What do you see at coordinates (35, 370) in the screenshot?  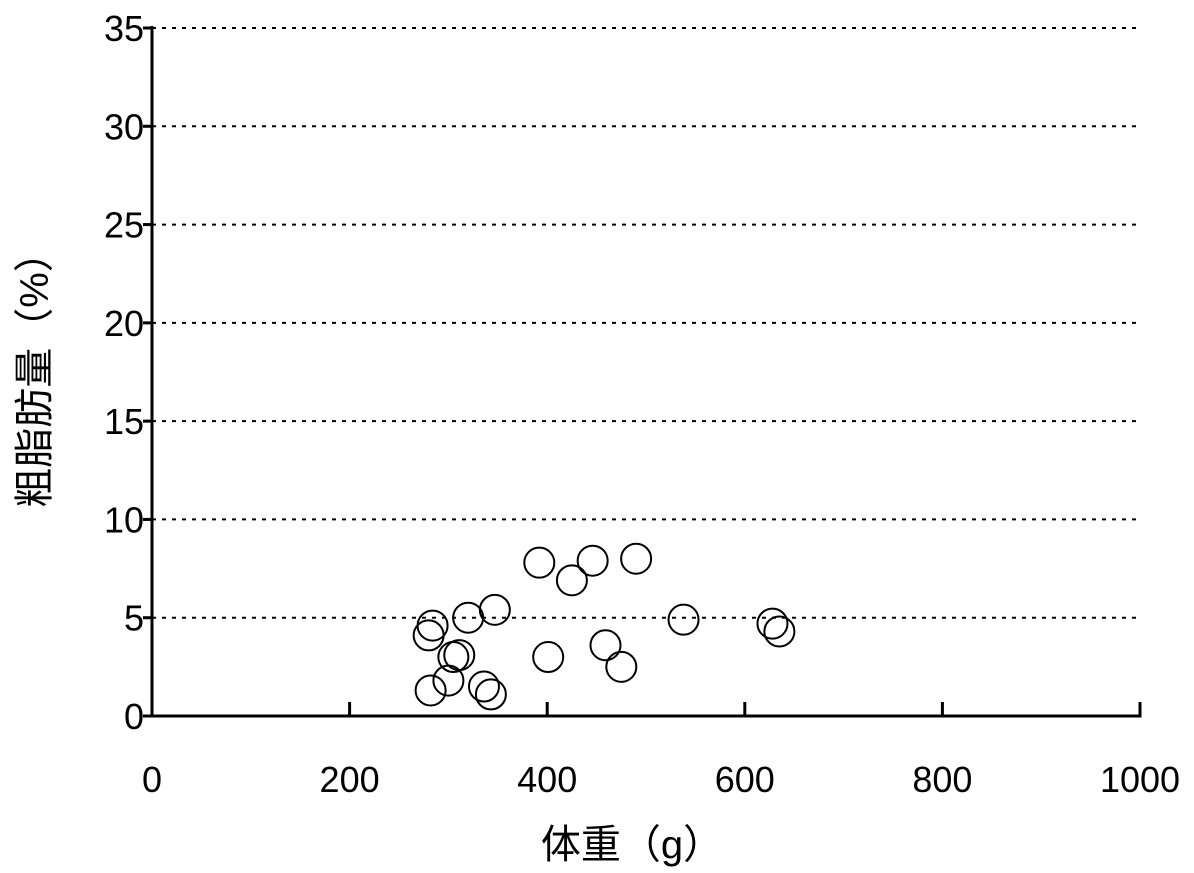 I see `y-axis-title: 粗脂肪量（%）` at bounding box center [35, 370].